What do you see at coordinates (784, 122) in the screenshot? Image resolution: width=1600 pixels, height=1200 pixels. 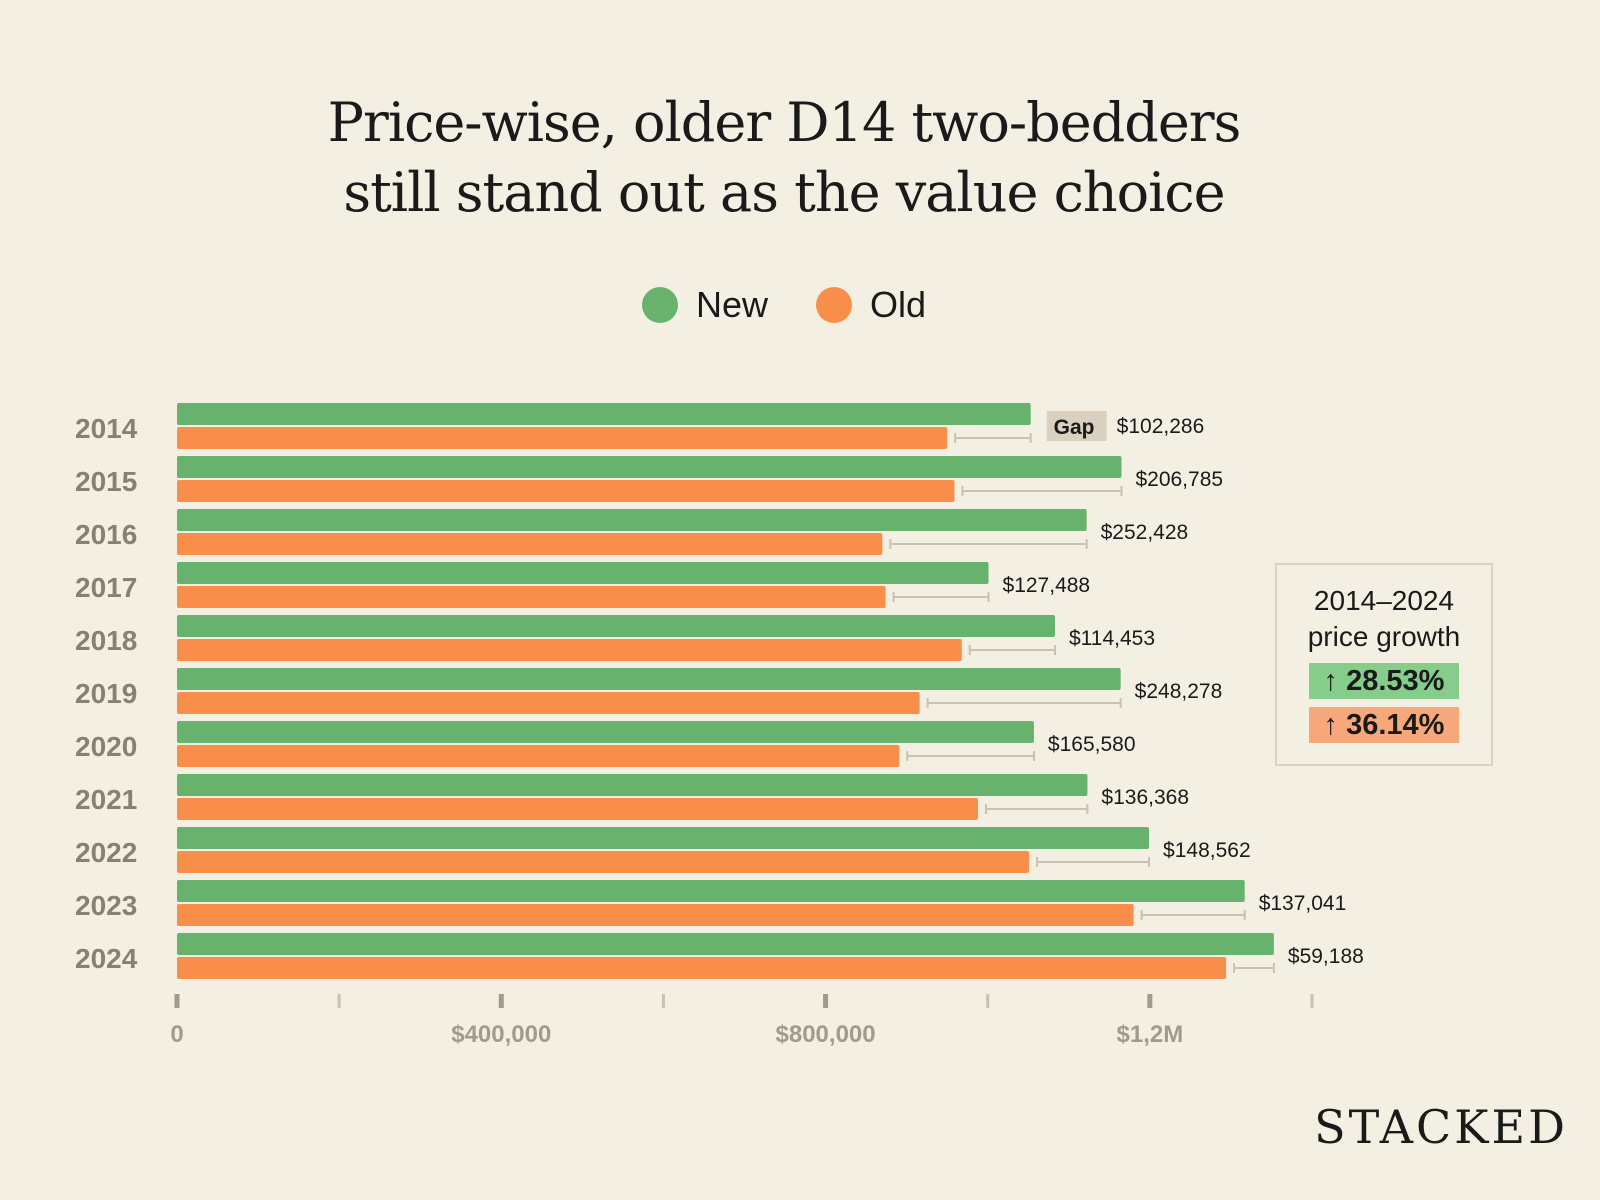 I see `title-line-1: Price-wise, older D14 two-bedders` at bounding box center [784, 122].